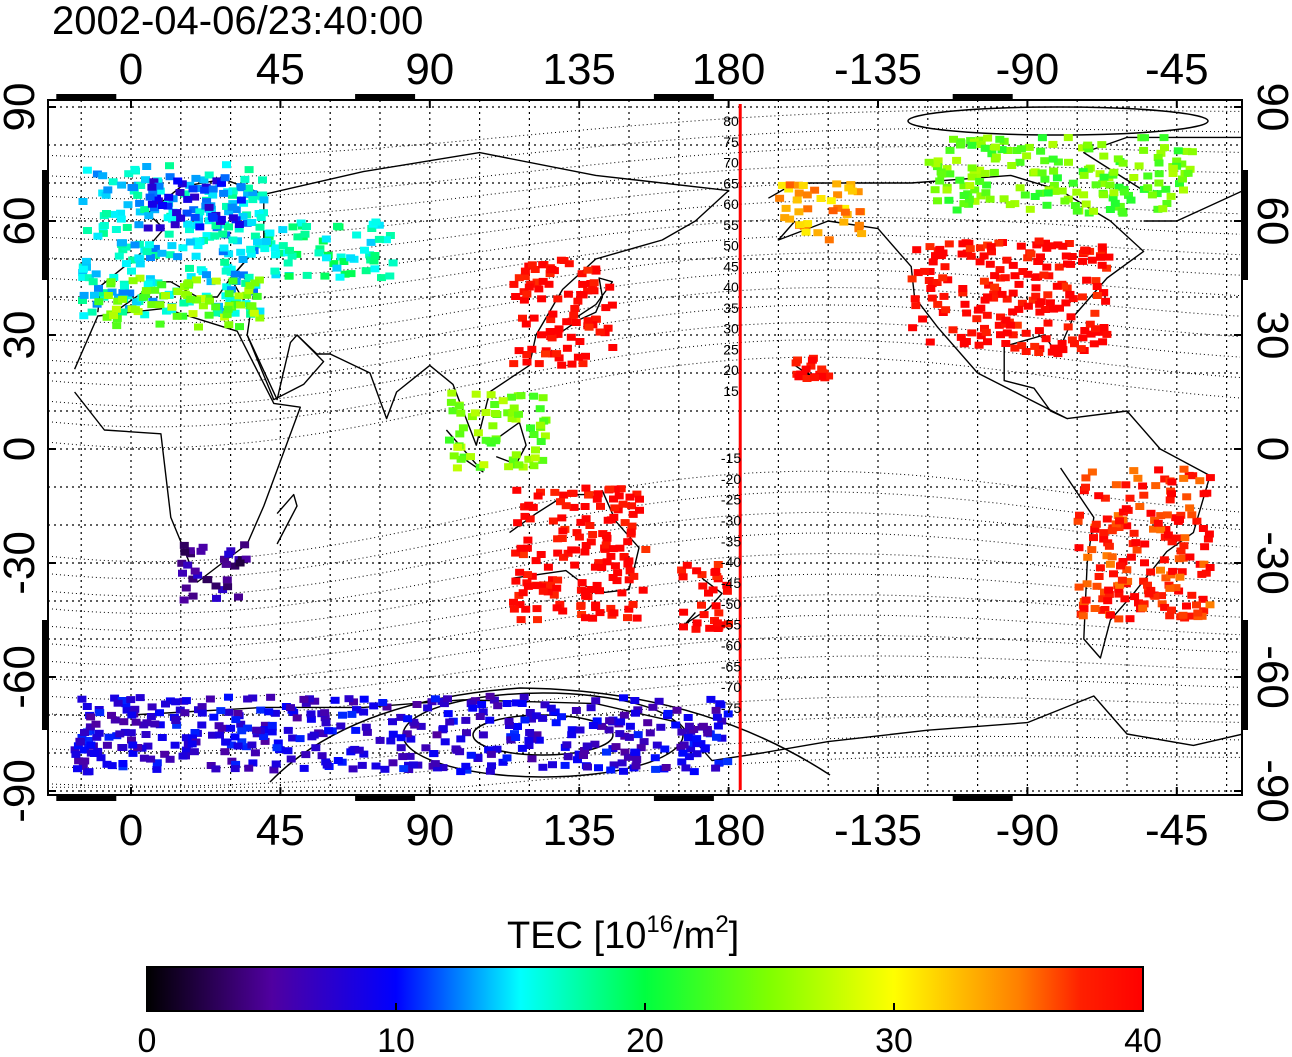 This screenshot has width=1292, height=1057. What do you see at coordinates (1270, 107) in the screenshot?
I see `lat-label-right: 90` at bounding box center [1270, 107].